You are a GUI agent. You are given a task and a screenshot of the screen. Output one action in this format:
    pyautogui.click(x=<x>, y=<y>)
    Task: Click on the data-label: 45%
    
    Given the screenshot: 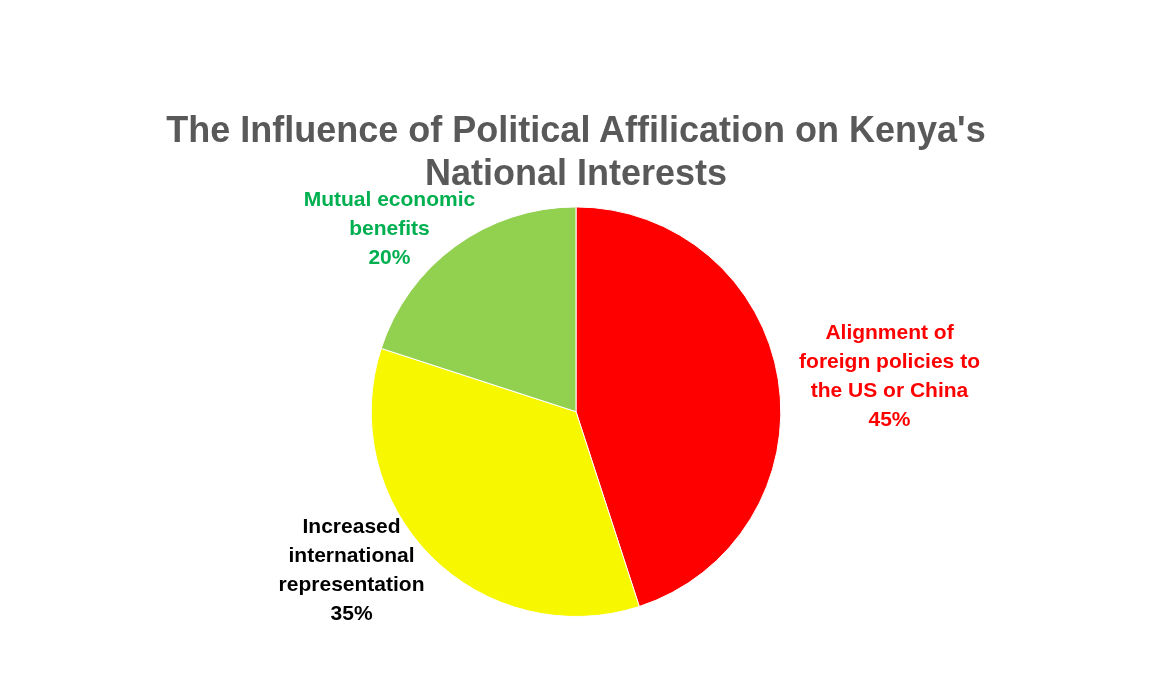 What is the action you would take?
    pyautogui.click(x=889, y=418)
    